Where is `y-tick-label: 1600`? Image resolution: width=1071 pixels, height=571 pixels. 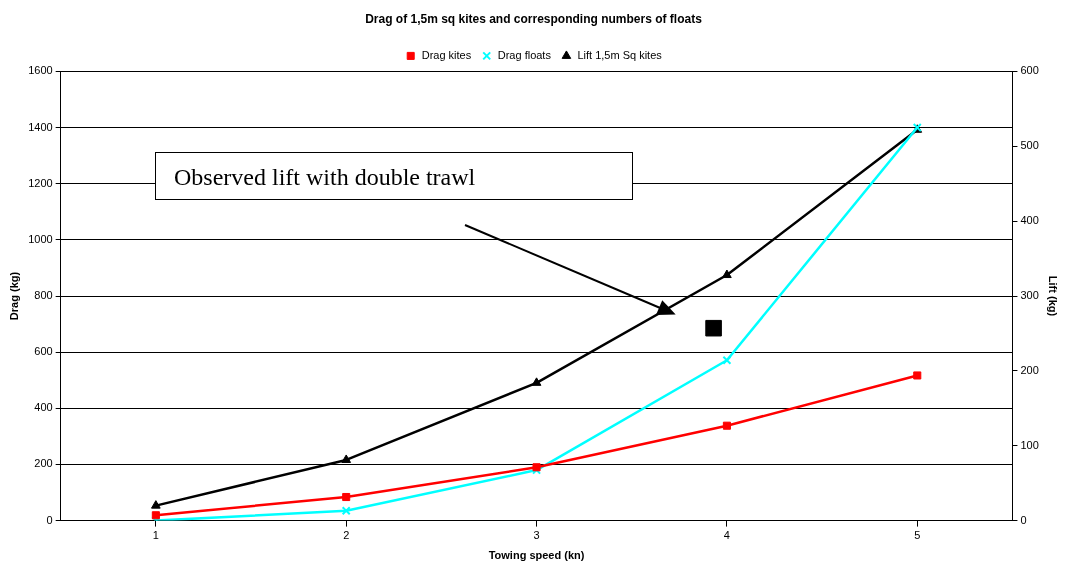
y-tick-label: 1600 is located at coordinates (40, 70).